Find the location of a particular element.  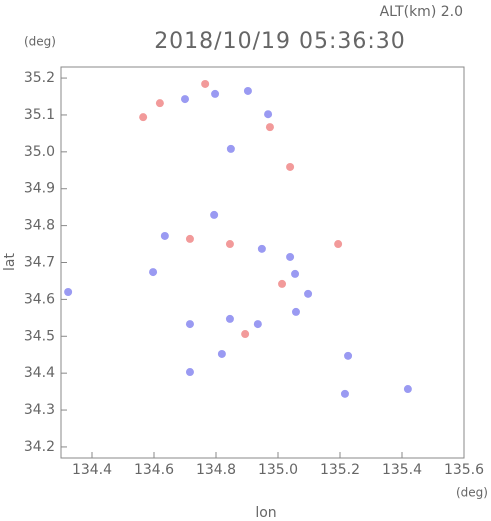

y-tick-label: 34.7 is located at coordinates (39, 263).